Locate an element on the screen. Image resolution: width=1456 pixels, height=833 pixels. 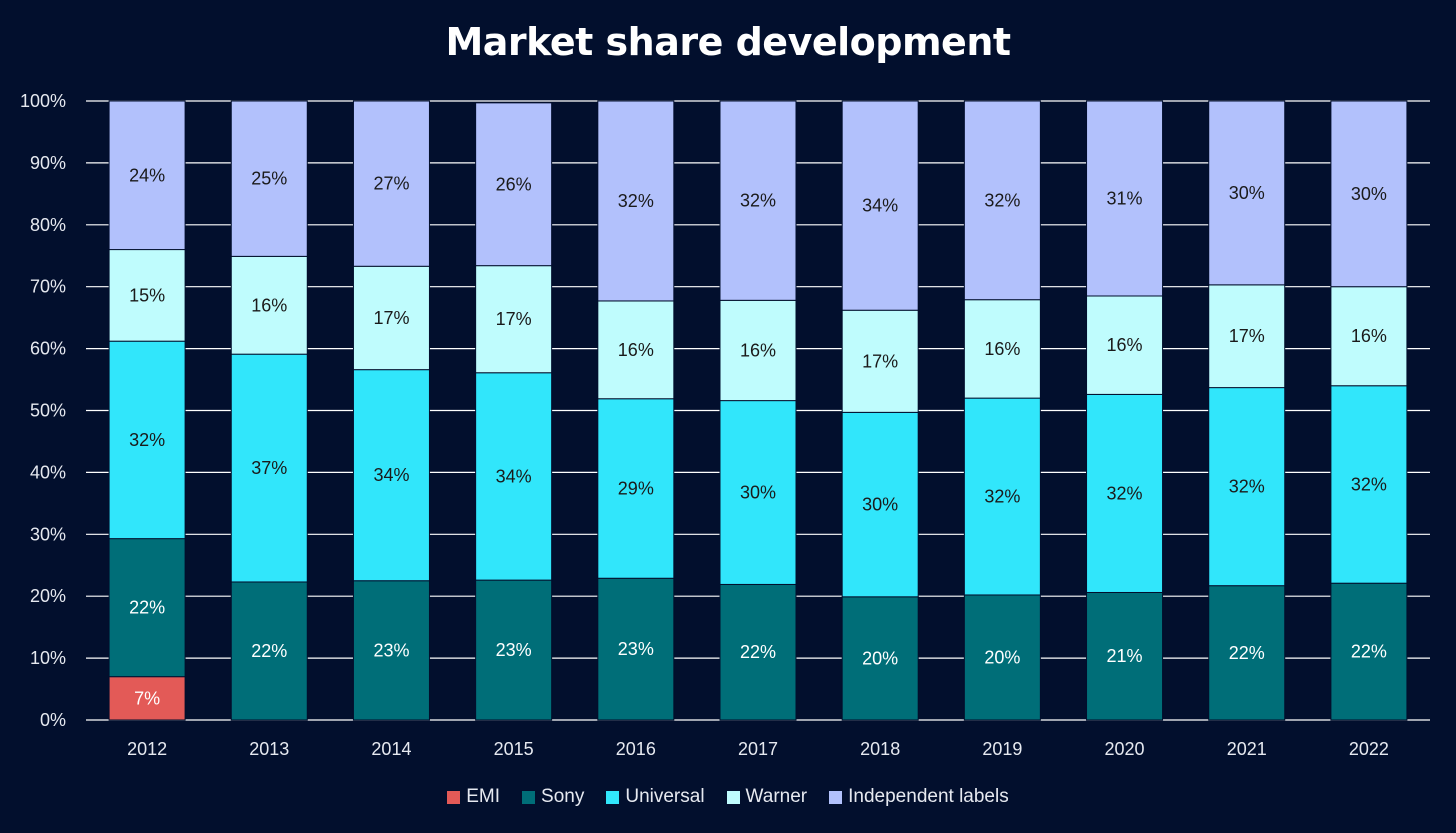
data-label: 29% is located at coordinates (636, 488).